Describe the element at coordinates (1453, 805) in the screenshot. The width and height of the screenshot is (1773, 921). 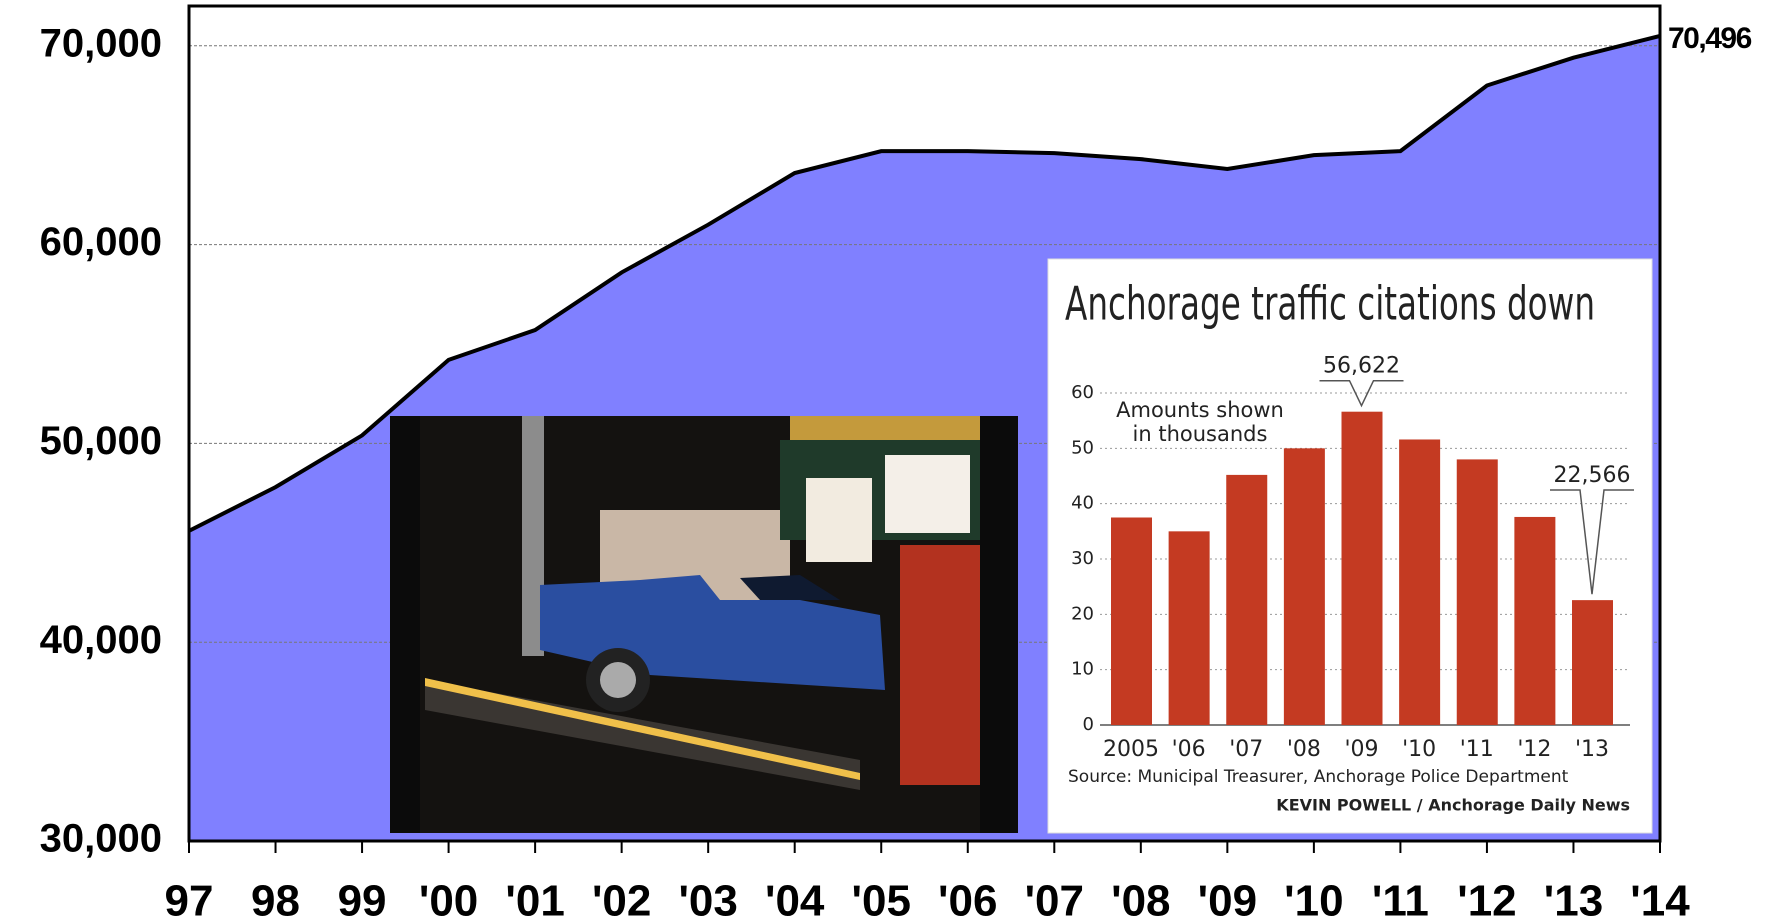
I see `inset-credit: KEVIN POWELL / Anchorage Daily News` at that location.